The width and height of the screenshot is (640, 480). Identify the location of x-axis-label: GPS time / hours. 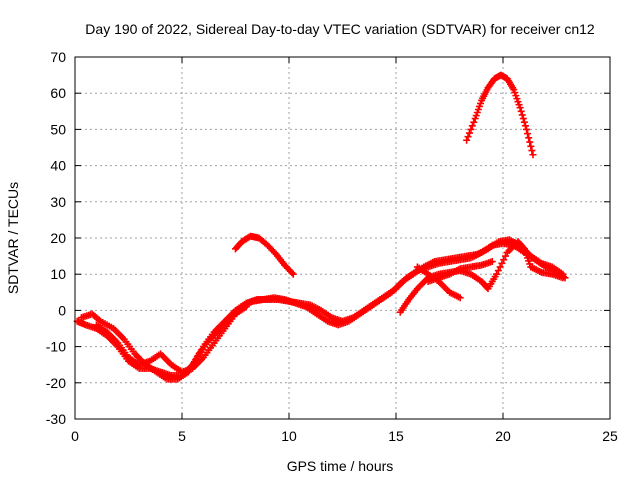
(340, 466).